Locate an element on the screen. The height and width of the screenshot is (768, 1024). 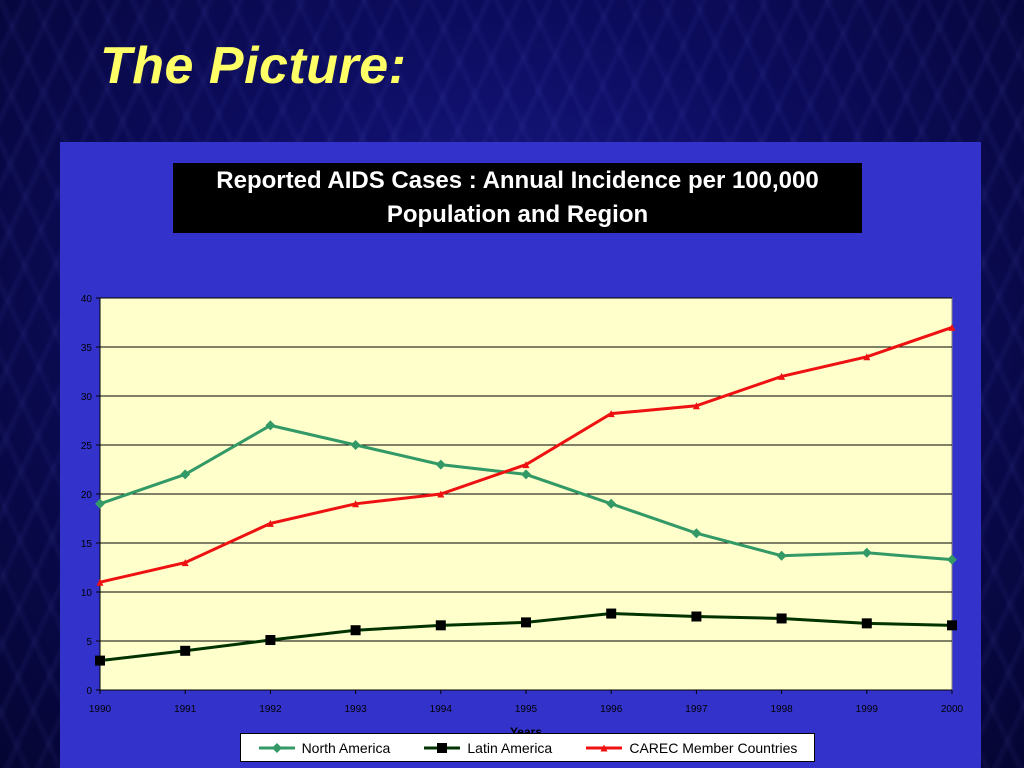
y-tick-label: 20 is located at coordinates (87, 495).